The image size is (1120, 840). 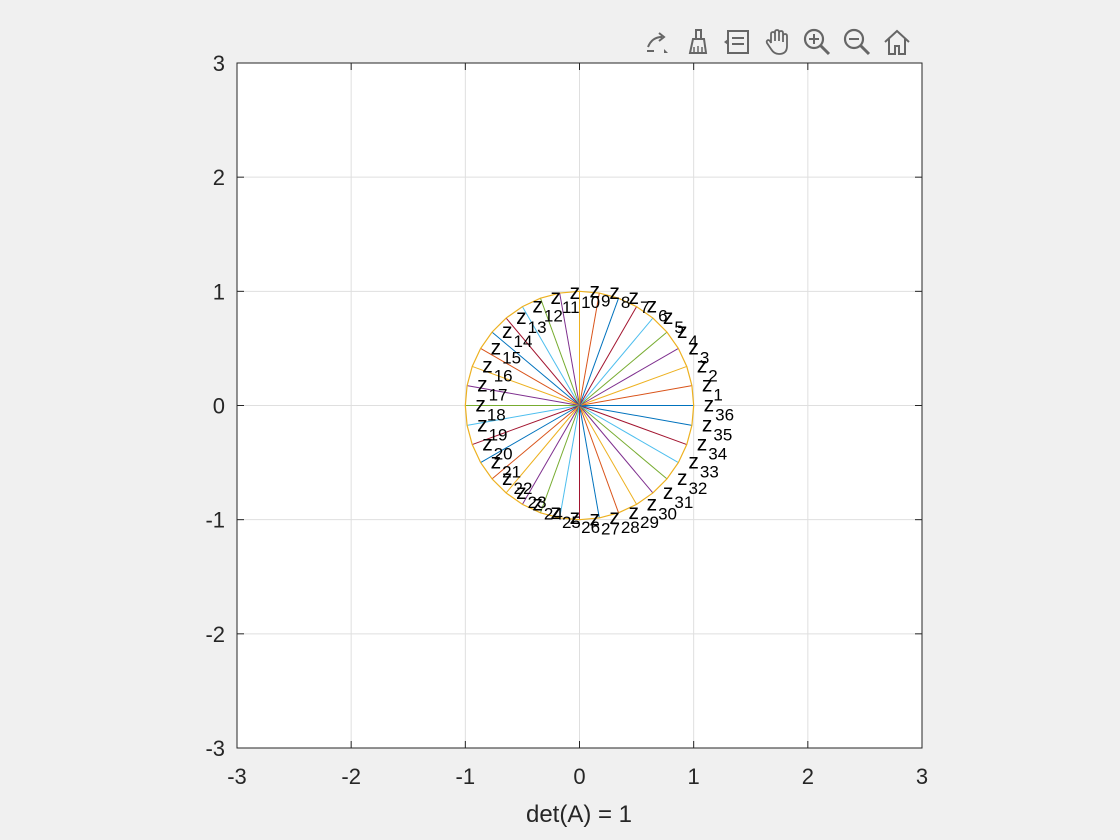 What do you see at coordinates (237, 776) in the screenshot?
I see `x-tick-label: -3` at bounding box center [237, 776].